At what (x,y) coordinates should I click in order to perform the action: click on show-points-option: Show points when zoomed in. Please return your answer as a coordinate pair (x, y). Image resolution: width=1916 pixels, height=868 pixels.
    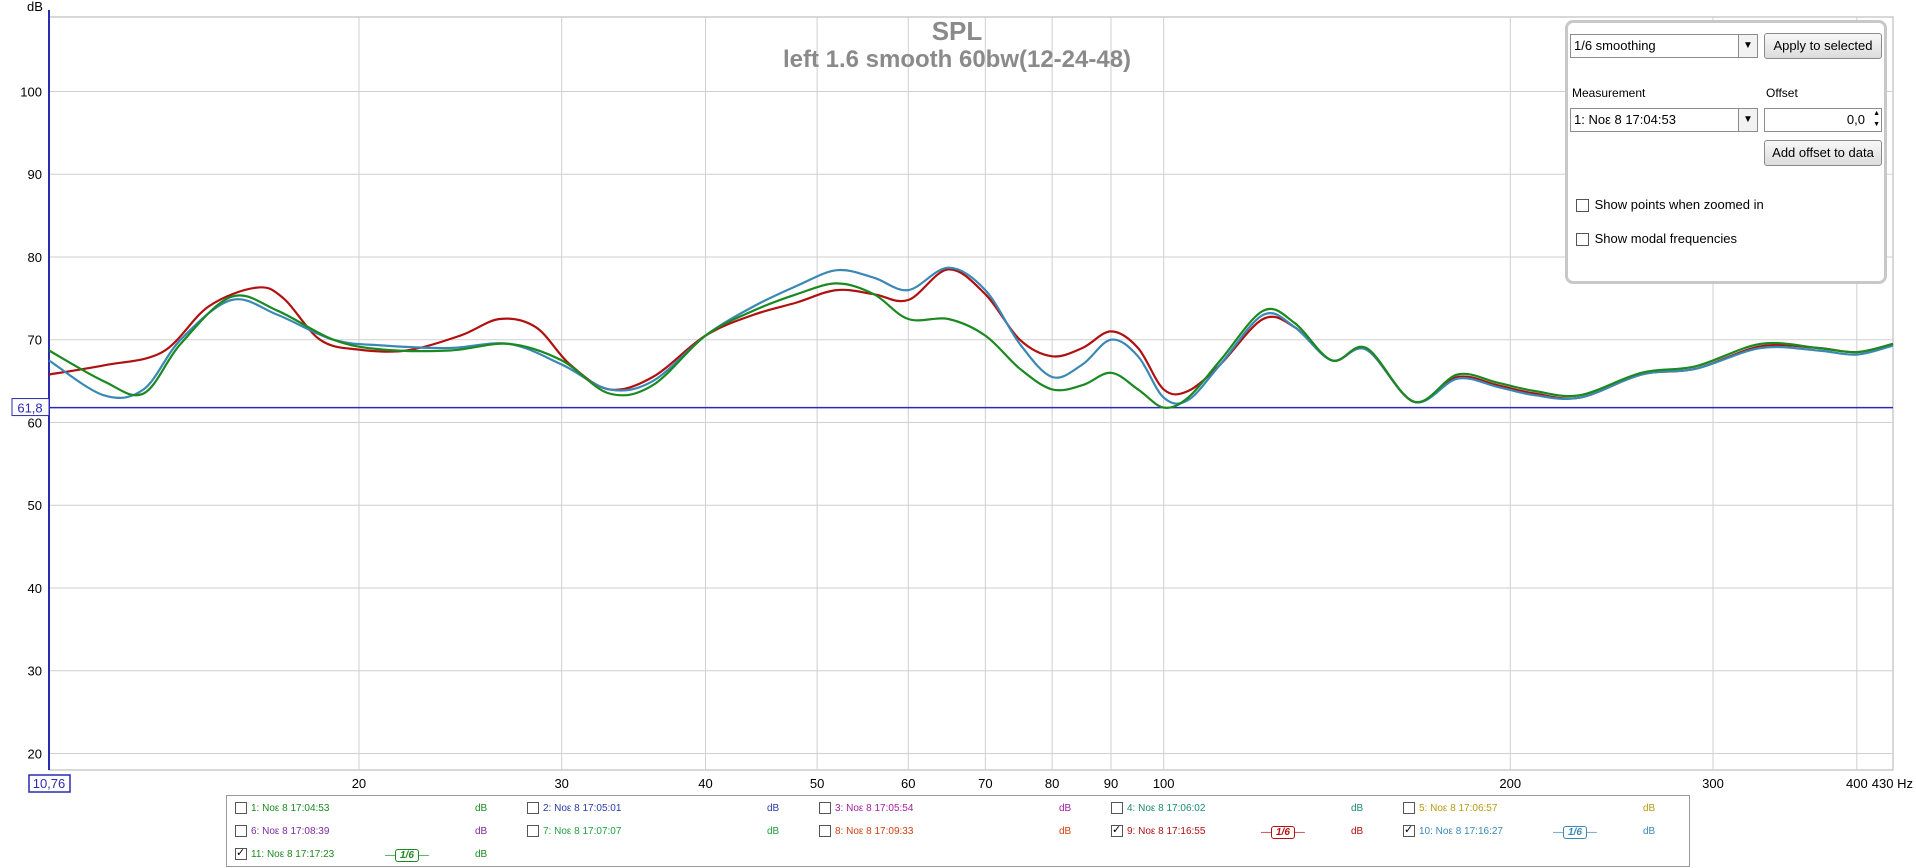
    Looking at the image, I should click on (1670, 205).